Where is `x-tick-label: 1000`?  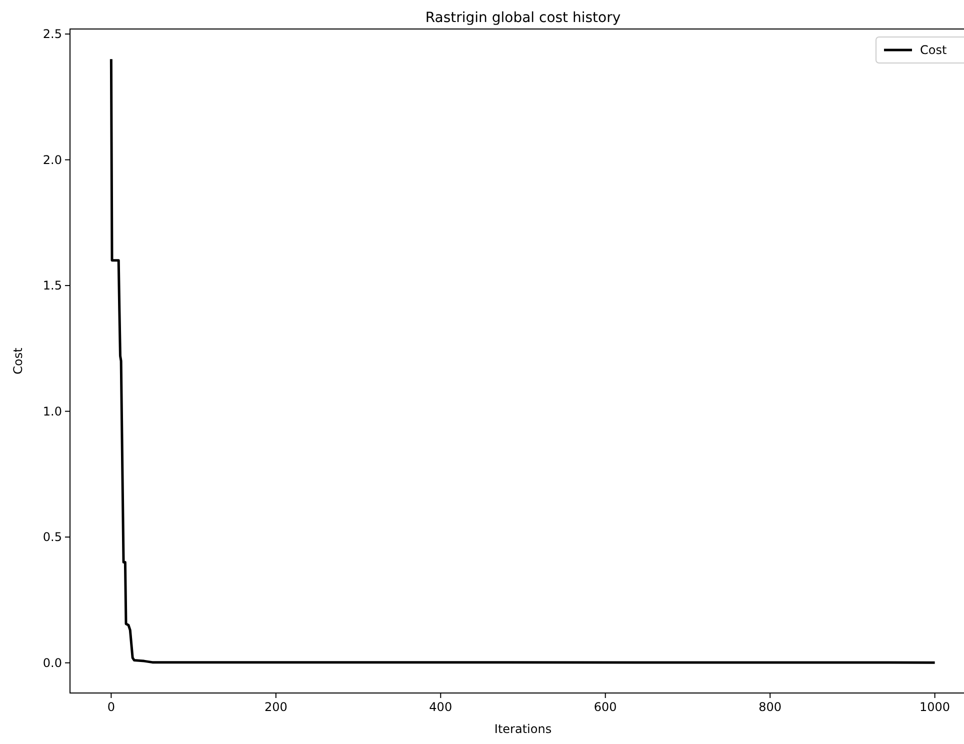 x-tick-label: 1000 is located at coordinates (935, 707).